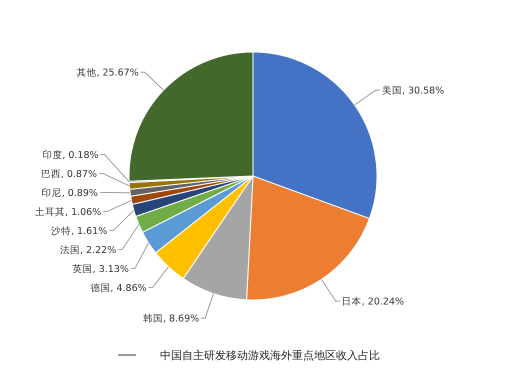 This screenshot has width=506, height=372. What do you see at coordinates (89, 231) in the screenshot?
I see `data-label: , 1.61%` at bounding box center [89, 231].